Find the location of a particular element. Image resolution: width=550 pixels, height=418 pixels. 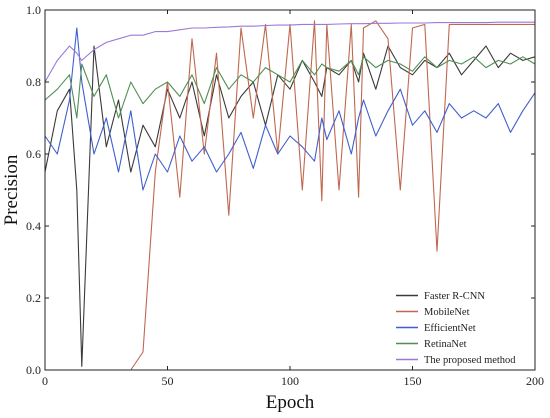

x-tick-label: 200 is located at coordinates (535, 381).